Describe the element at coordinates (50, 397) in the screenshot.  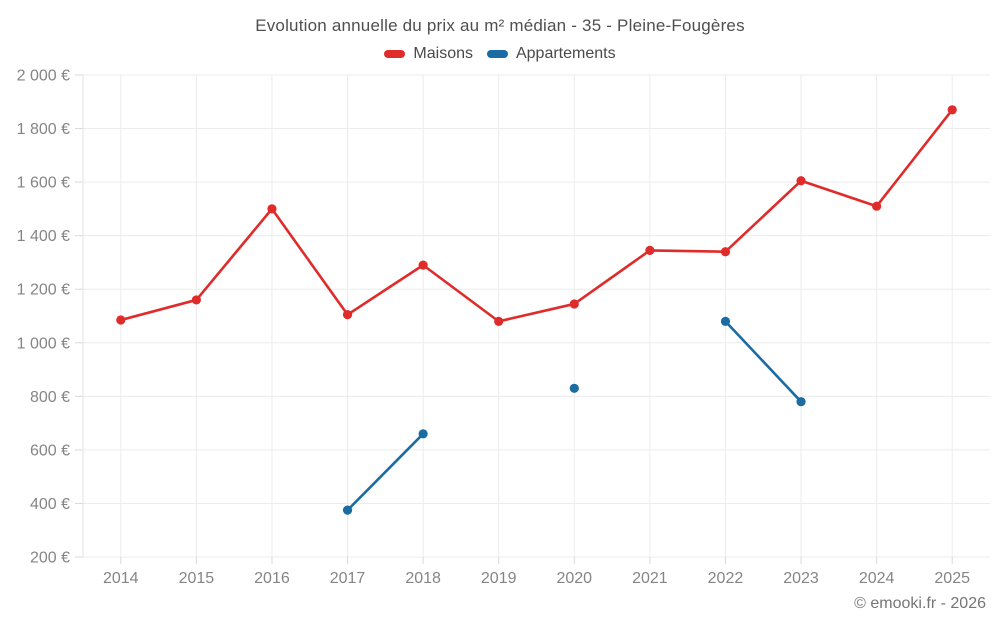
I see `y-axis-label: 800 €` at that location.